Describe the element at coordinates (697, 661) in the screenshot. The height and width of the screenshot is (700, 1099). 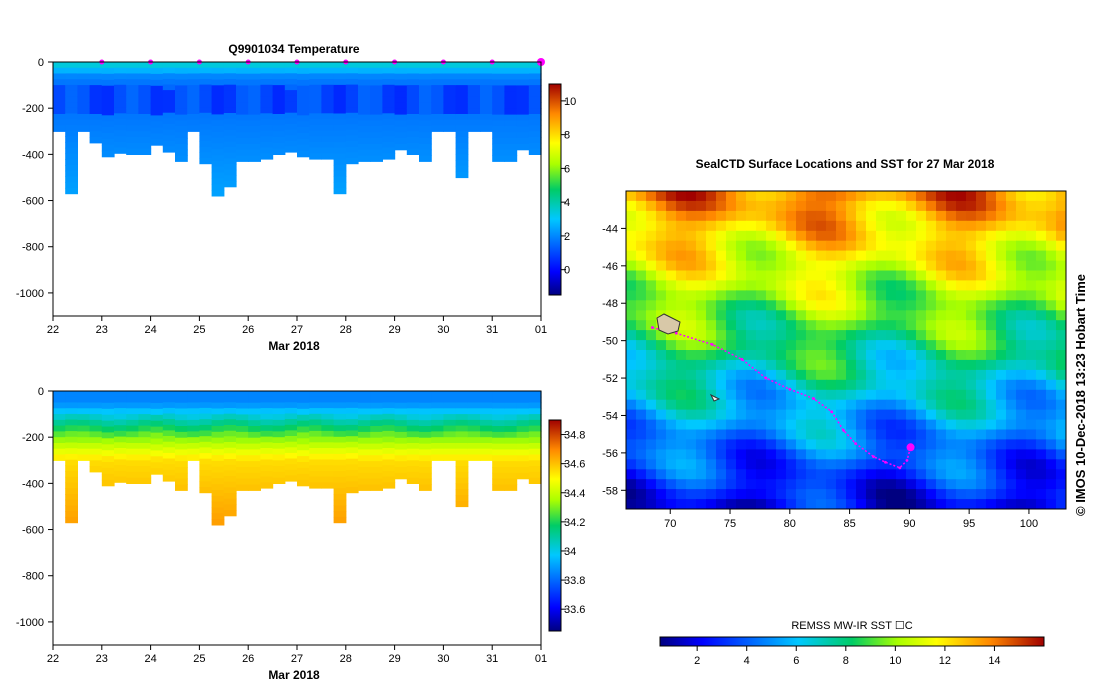
I see `sst-colorbar-tick-label: 2` at that location.